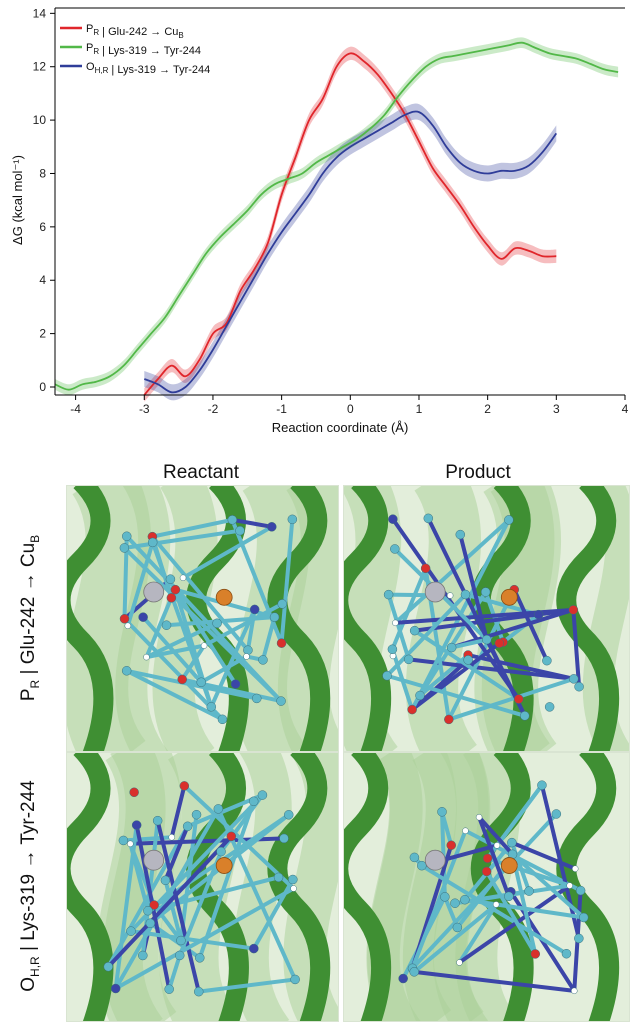 This screenshot has height=1025, width=630. I want to click on row-label-ohr-text: OH,R | Lys-319 → Tyr-244, so click(30, 886).